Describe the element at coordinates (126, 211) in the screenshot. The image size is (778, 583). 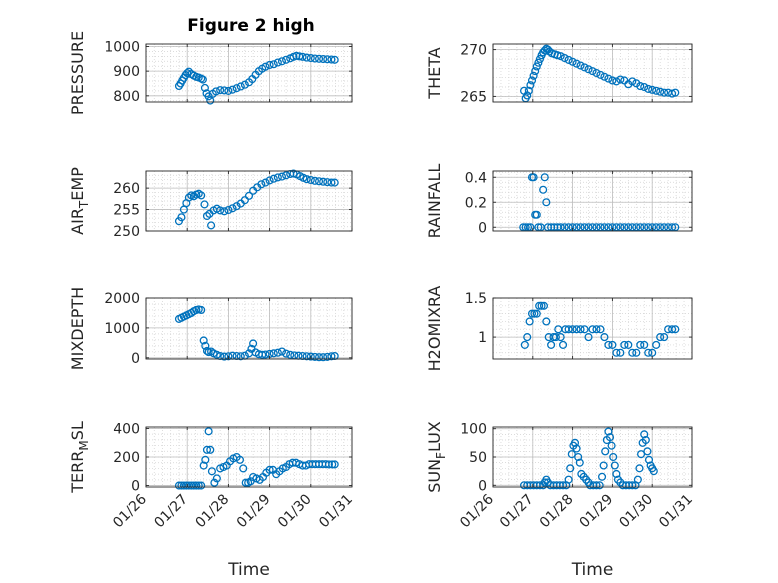
I see `y-tick-label: 255` at that location.